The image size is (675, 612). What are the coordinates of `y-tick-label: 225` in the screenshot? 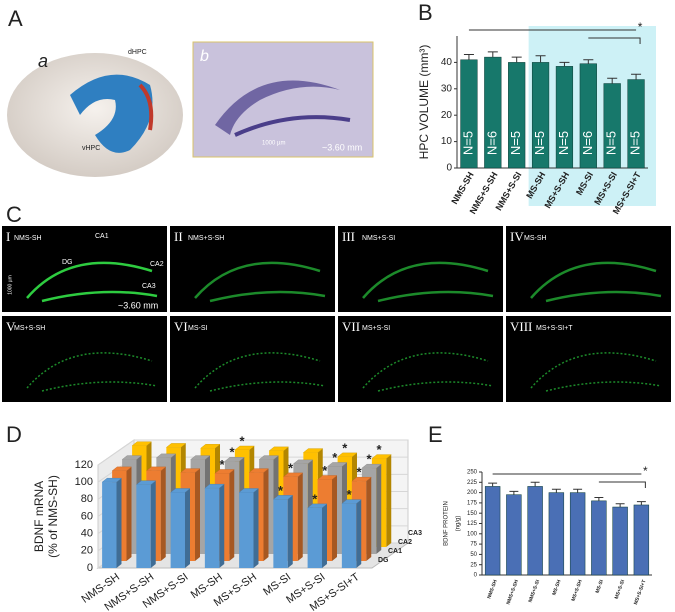 It's located at (472, 483).